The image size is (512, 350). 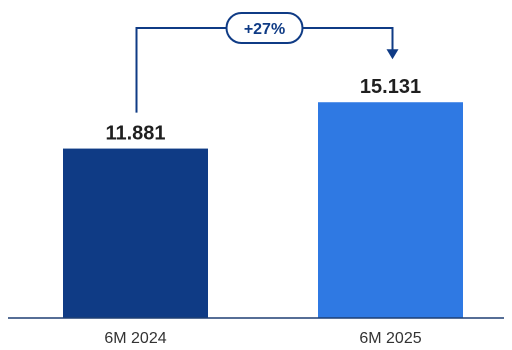 What do you see at coordinates (390, 87) in the screenshot?
I see `value-label-2: 15.131` at bounding box center [390, 87].